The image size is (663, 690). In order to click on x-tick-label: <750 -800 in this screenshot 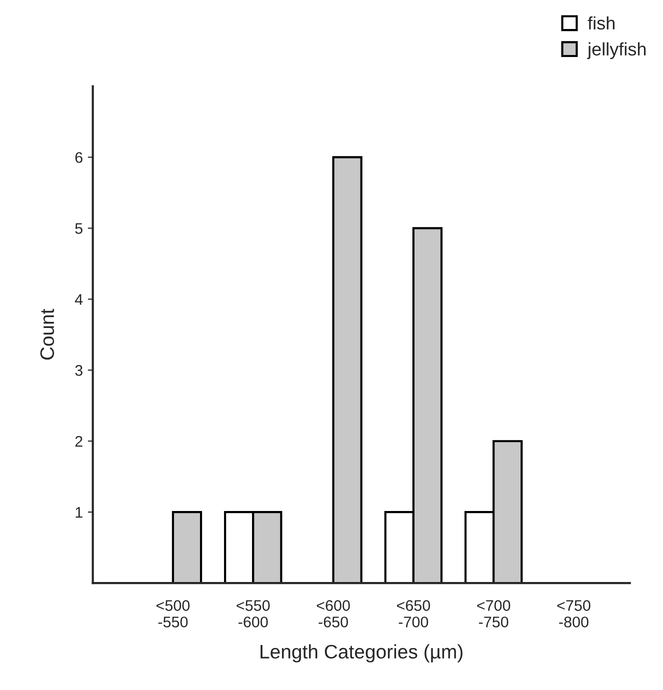, I will do `click(573, 614)`.